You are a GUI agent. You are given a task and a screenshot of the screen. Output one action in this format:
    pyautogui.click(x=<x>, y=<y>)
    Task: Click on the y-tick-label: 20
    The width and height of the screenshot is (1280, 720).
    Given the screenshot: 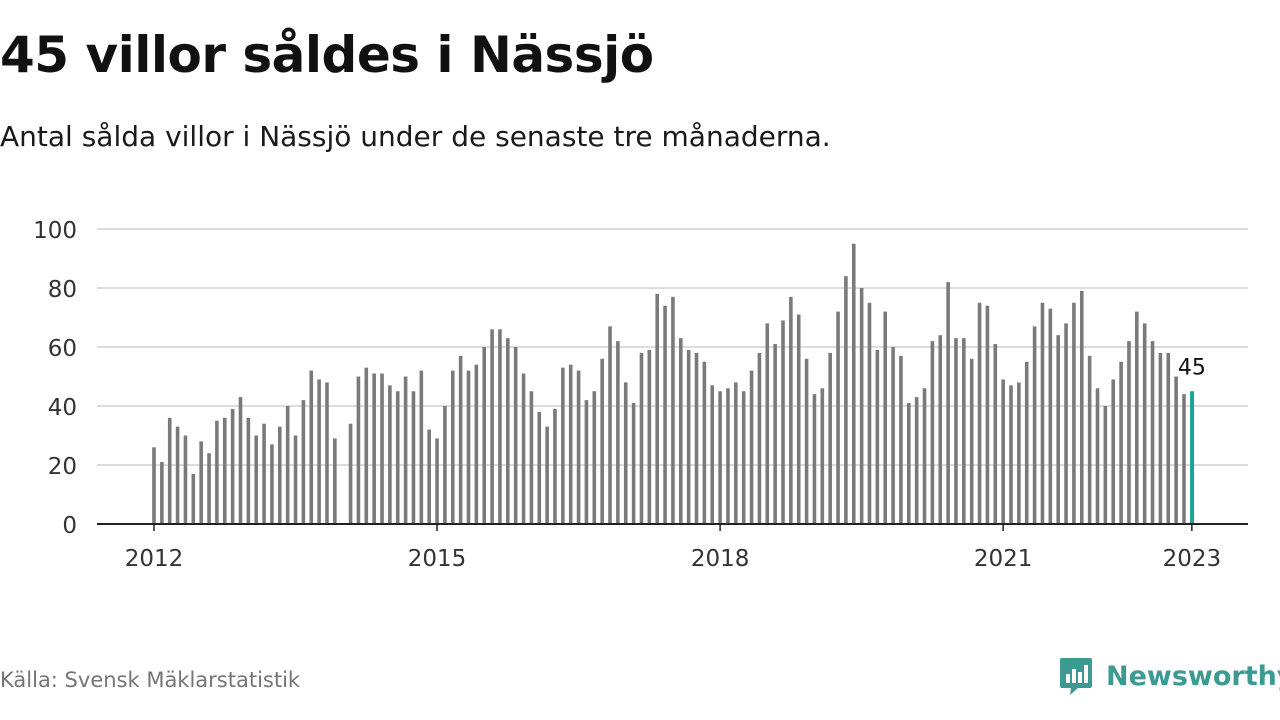 What is the action you would take?
    pyautogui.click(x=62, y=467)
    